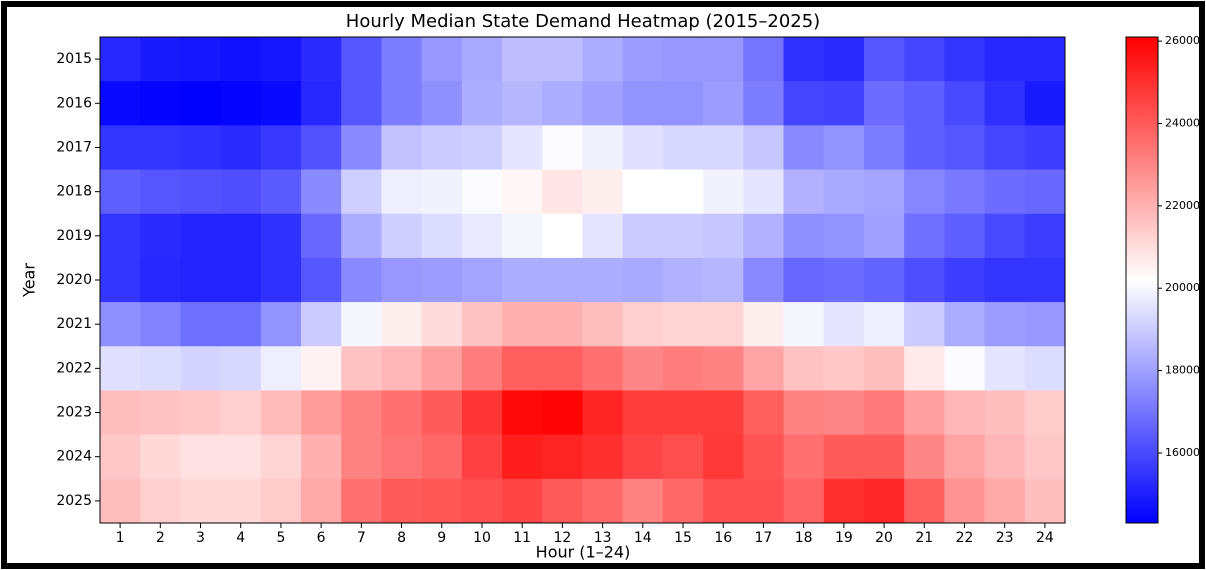 Image resolution: width=1206 pixels, height=570 pixels. Describe the element at coordinates (441, 538) in the screenshot. I see `x-tick-label: 9` at that location.